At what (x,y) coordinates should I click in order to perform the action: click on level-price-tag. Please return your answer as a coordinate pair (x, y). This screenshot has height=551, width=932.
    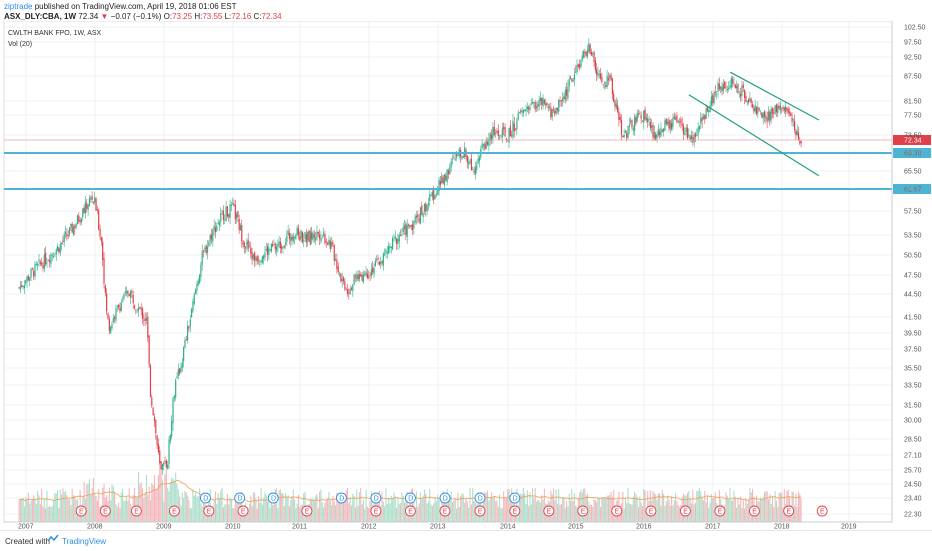
    Looking at the image, I should click on (912, 153).